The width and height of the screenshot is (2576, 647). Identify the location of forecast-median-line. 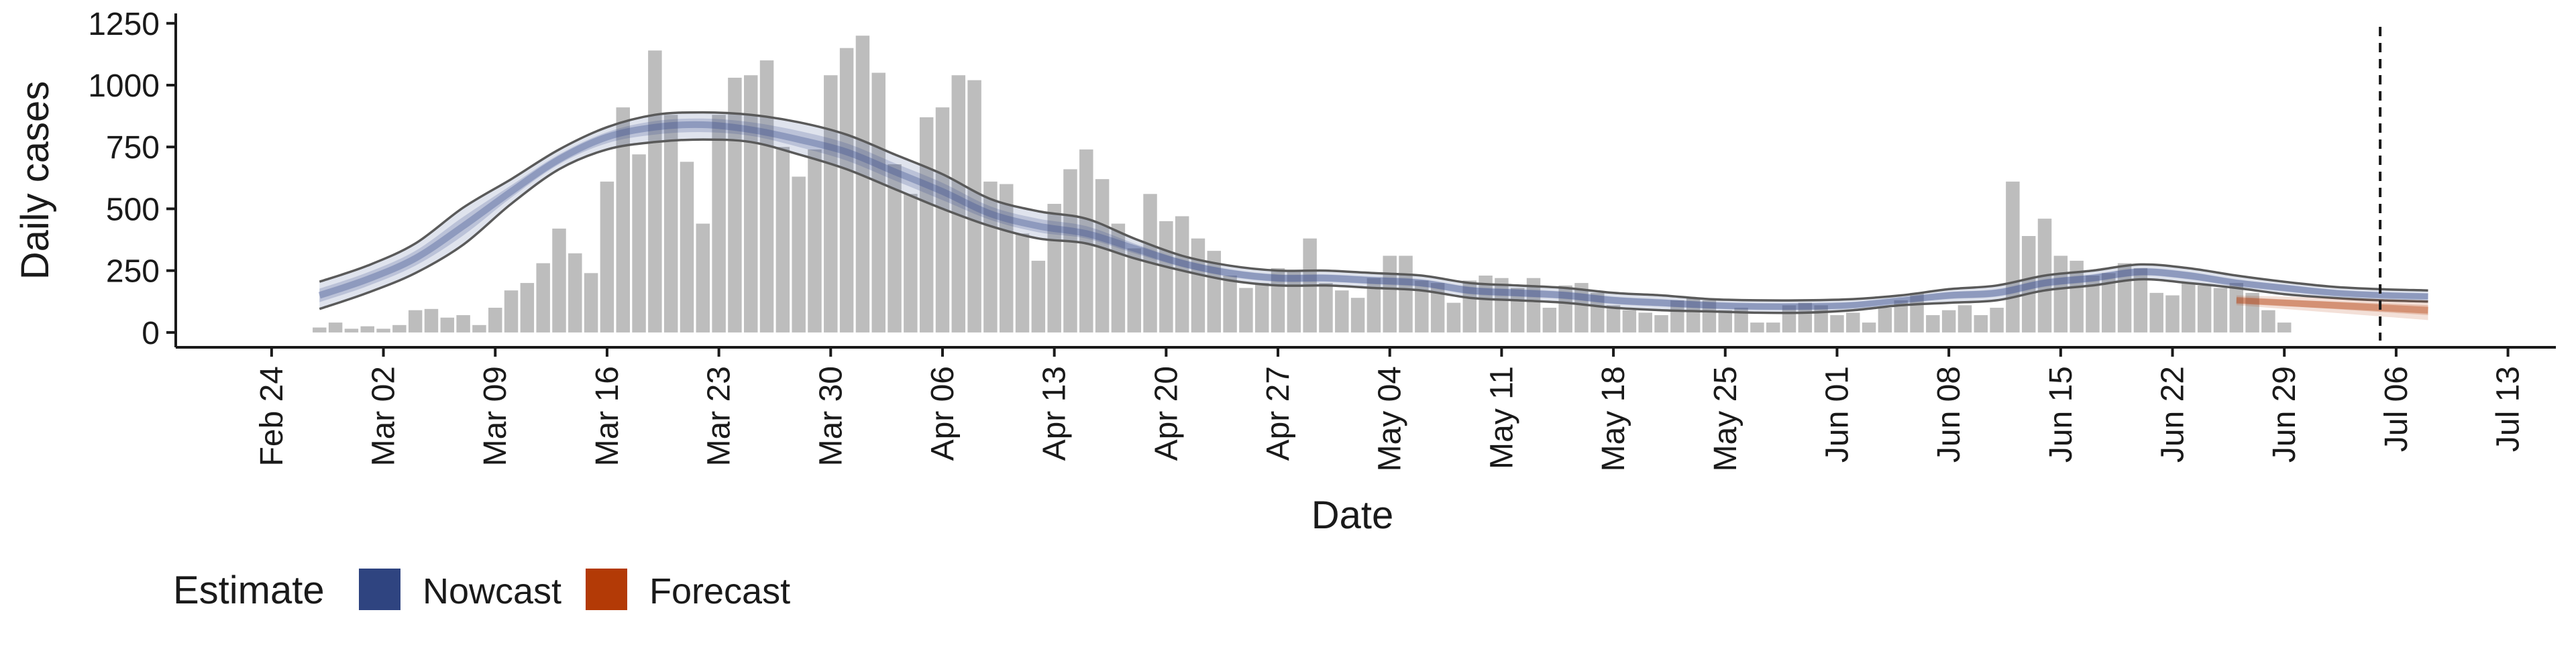
(2332, 305).